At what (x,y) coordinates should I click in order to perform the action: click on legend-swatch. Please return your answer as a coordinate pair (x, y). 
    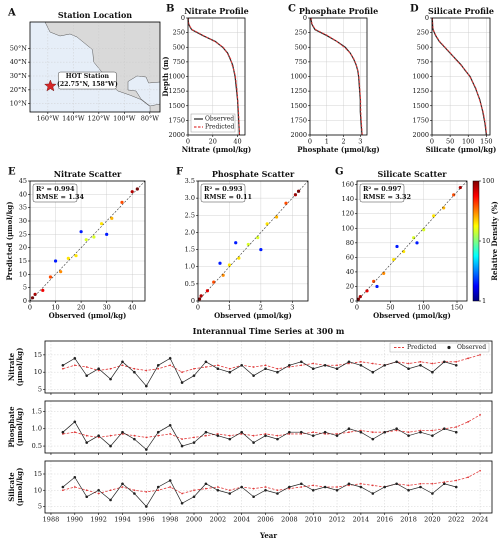
    Looking at the image, I should click on (449, 347).